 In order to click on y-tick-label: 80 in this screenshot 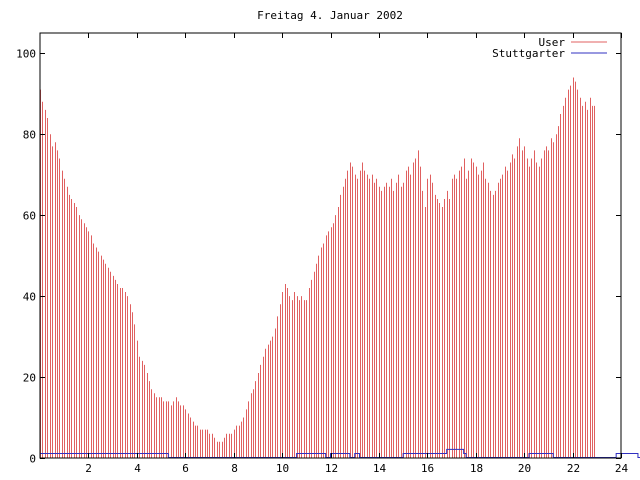, I will do `click(29, 135)`.